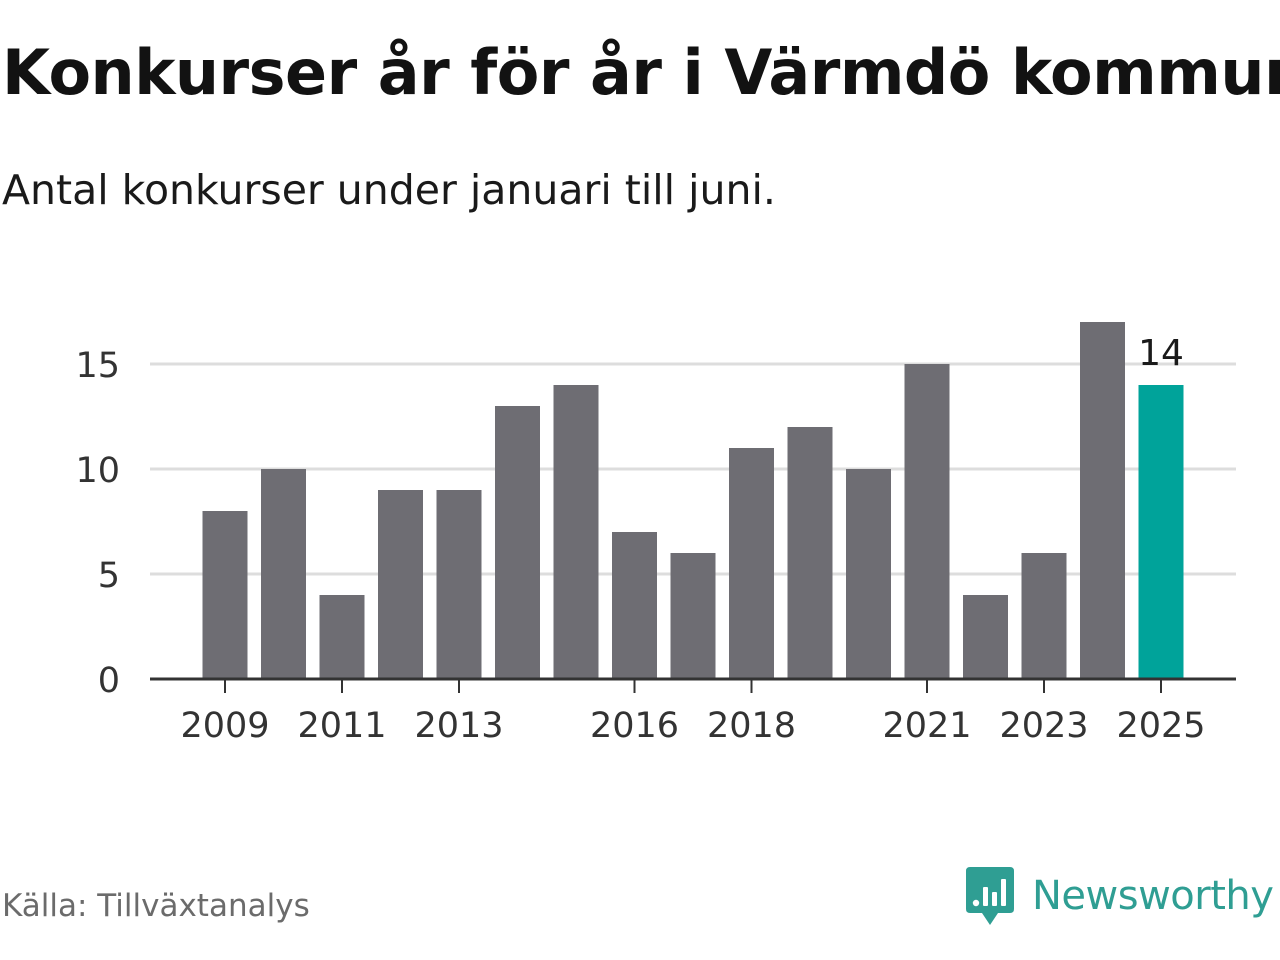  I want to click on chart-title: Konkurser år för år i Värmdö kommun, so click(641, 72).